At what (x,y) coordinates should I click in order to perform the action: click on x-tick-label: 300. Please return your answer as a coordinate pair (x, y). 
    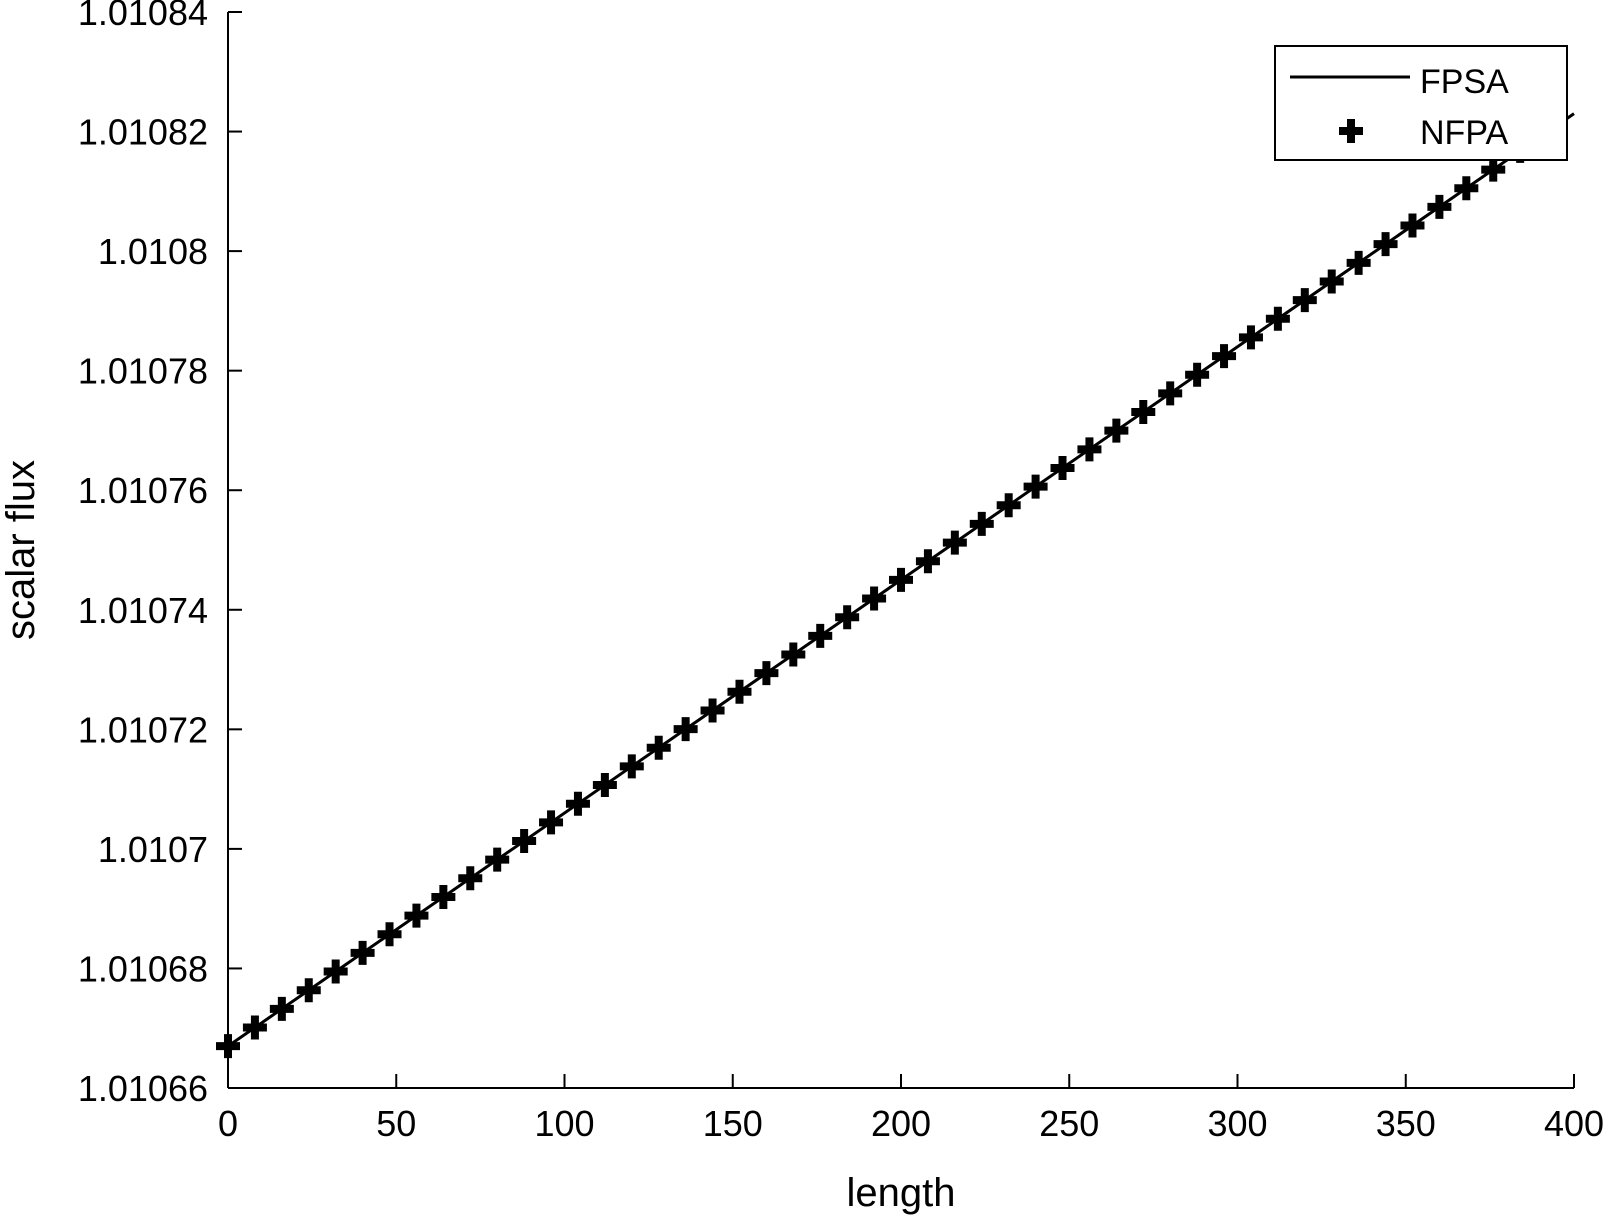
    Looking at the image, I should click on (1237, 1123).